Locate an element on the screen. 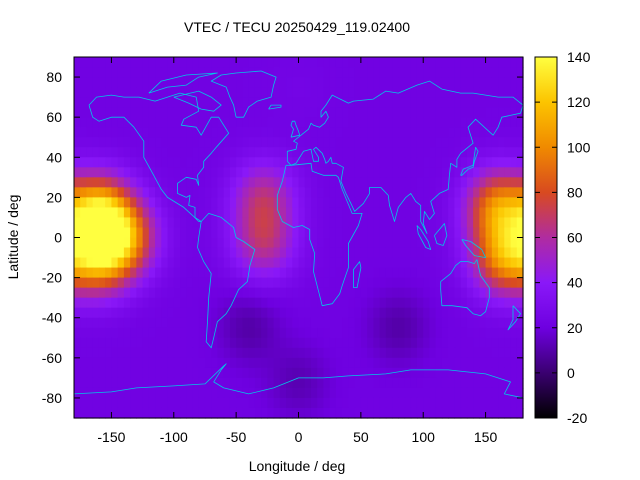  coastline-segment is located at coordinates (243, 94).